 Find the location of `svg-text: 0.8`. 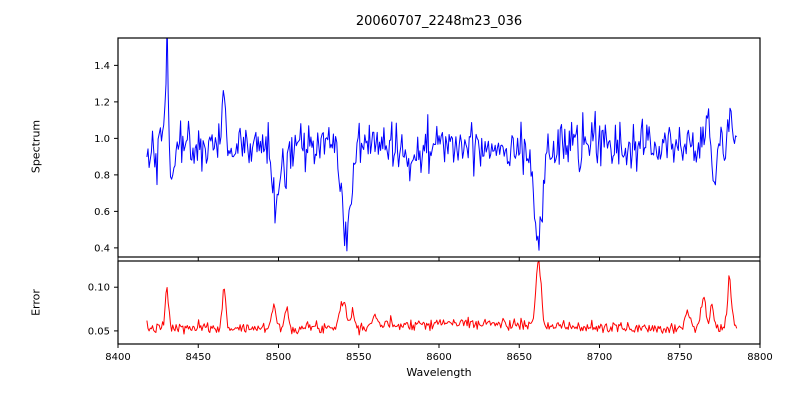

svg-text: 0.8 is located at coordinates (102, 175).